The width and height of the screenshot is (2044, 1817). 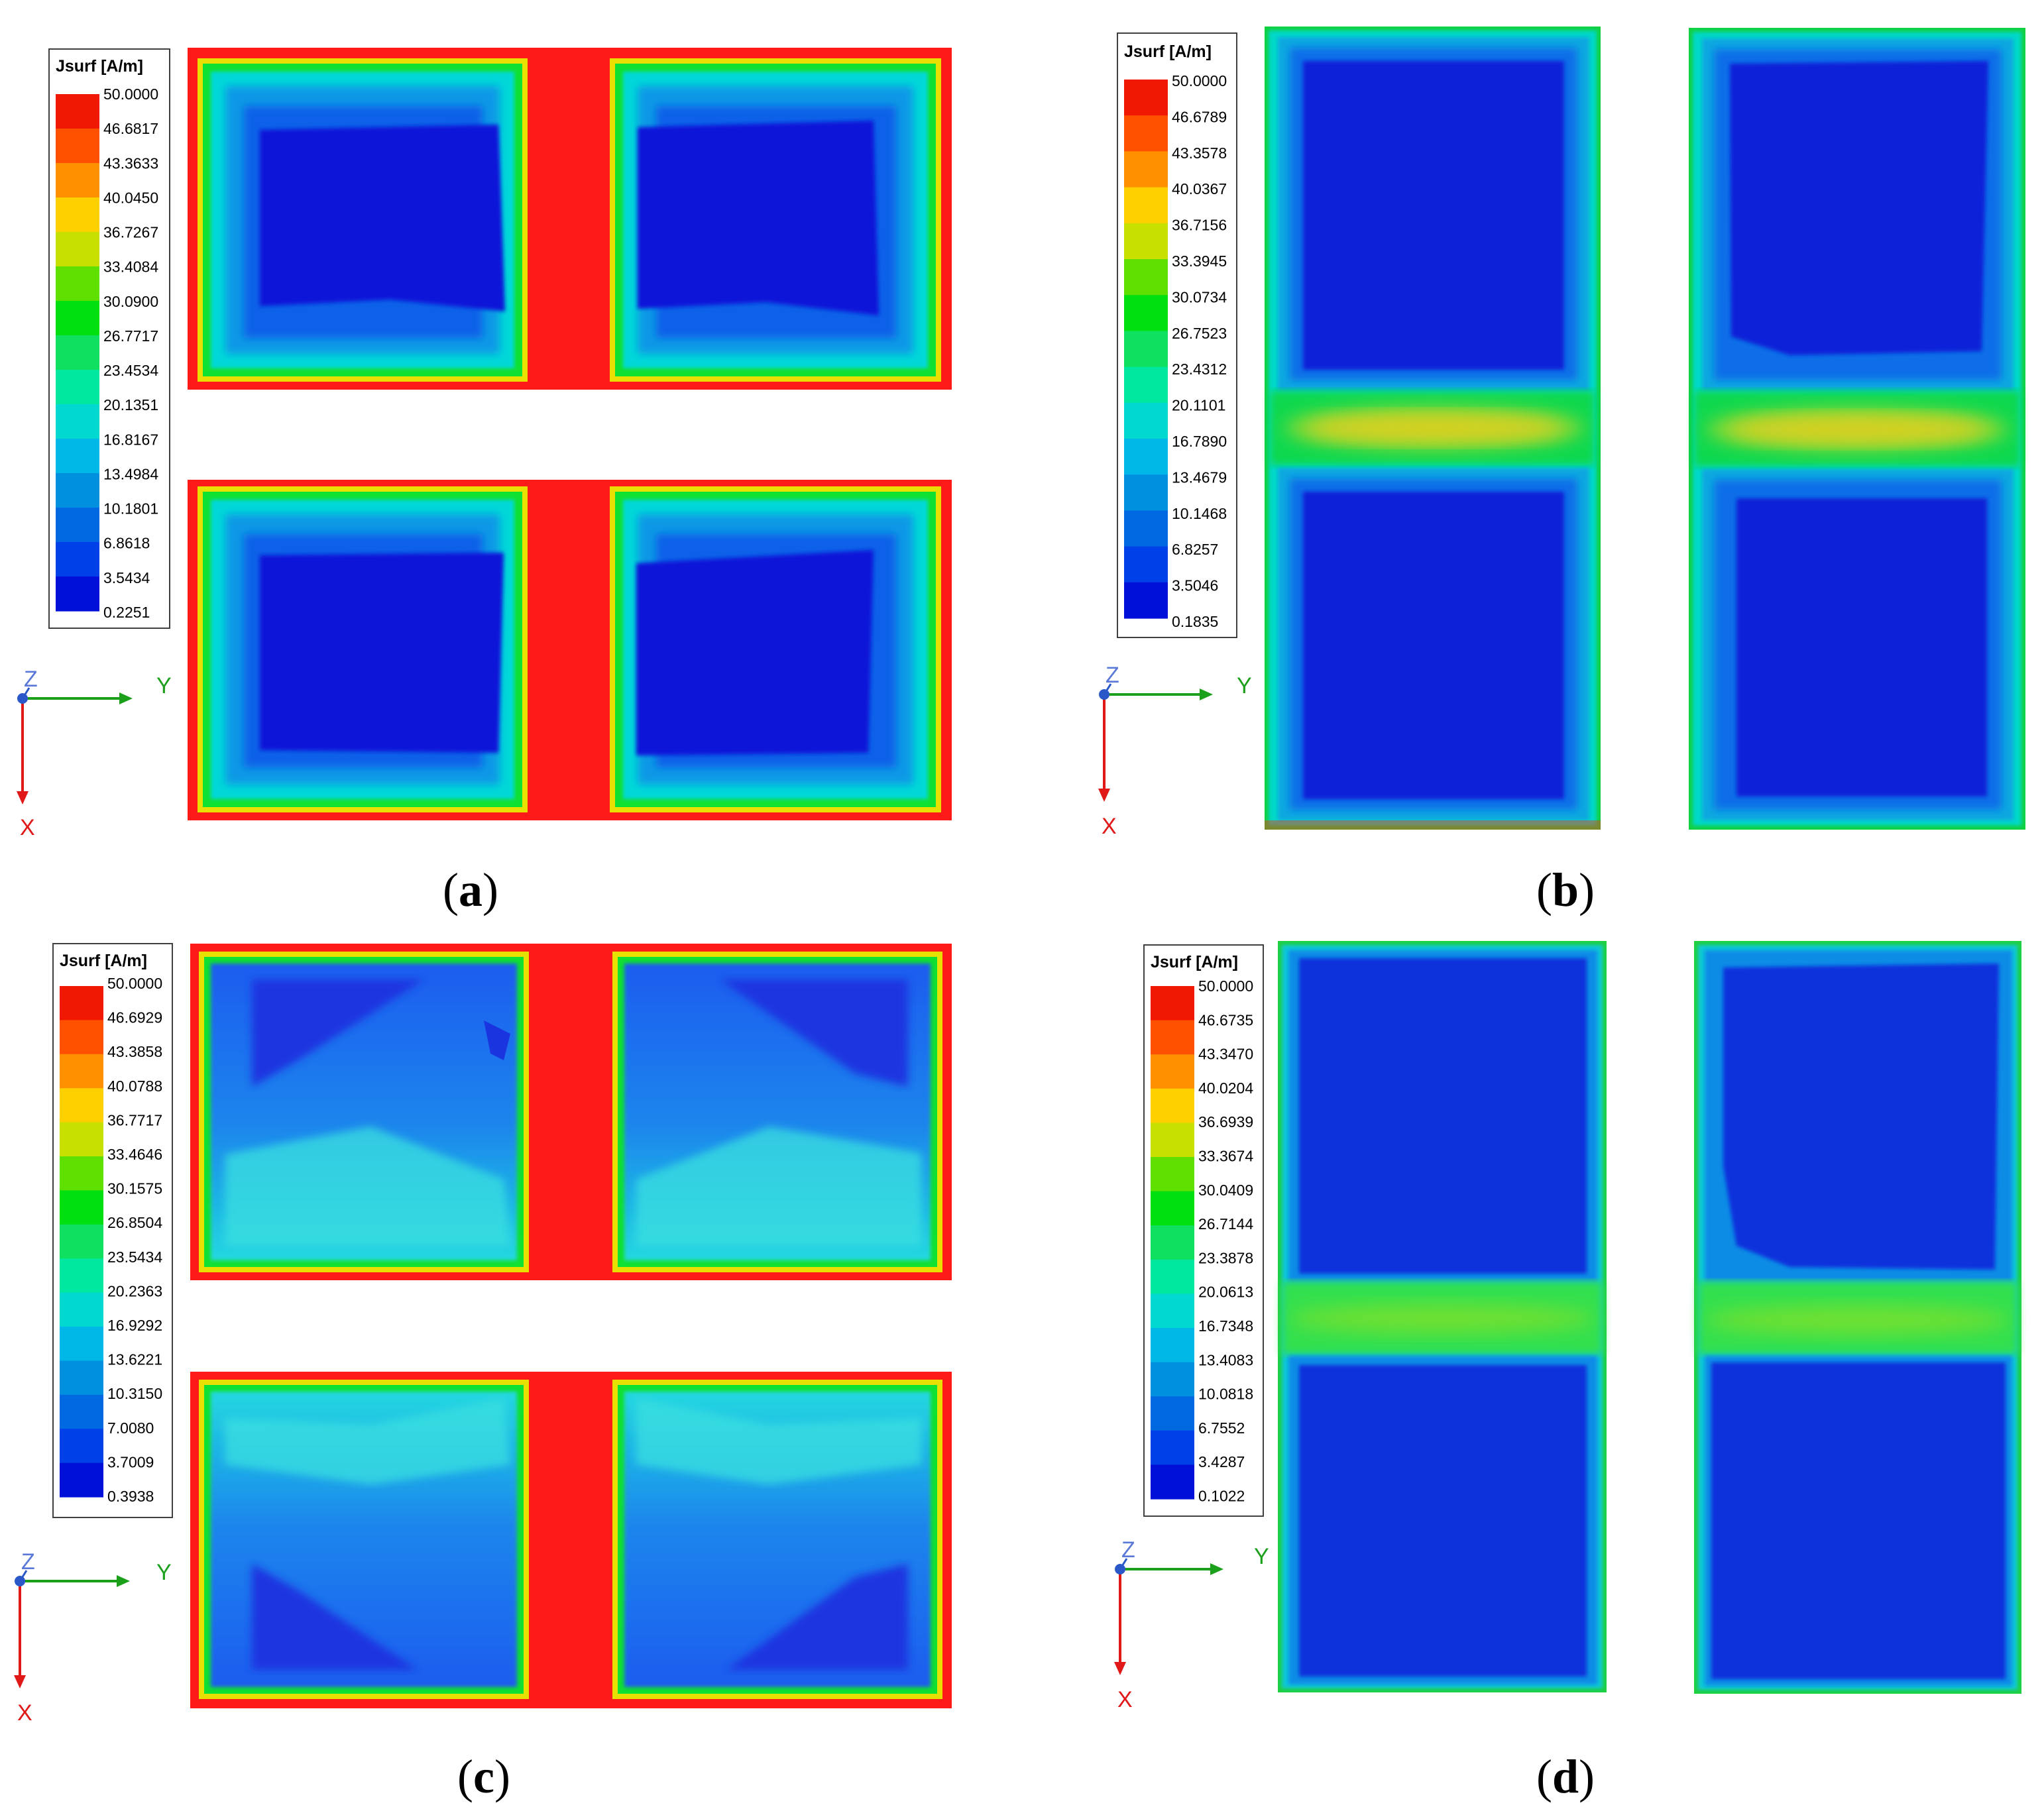 What do you see at coordinates (1442, 1520) in the screenshot?
I see `coil-window-d-left-bottom` at bounding box center [1442, 1520].